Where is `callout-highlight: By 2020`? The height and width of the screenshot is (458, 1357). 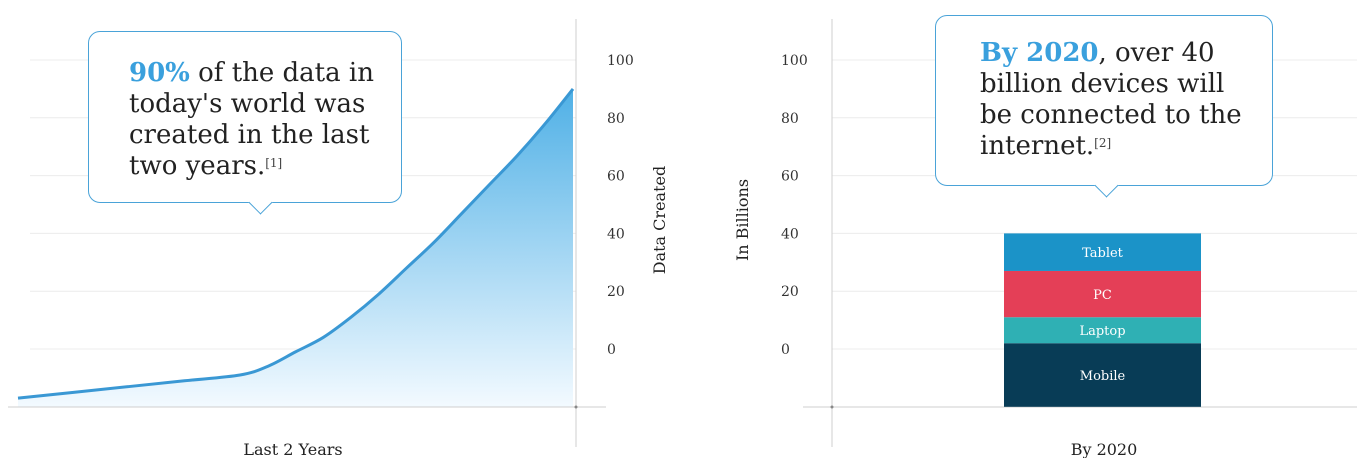
callout-highlight: By 2020 is located at coordinates (1039, 53).